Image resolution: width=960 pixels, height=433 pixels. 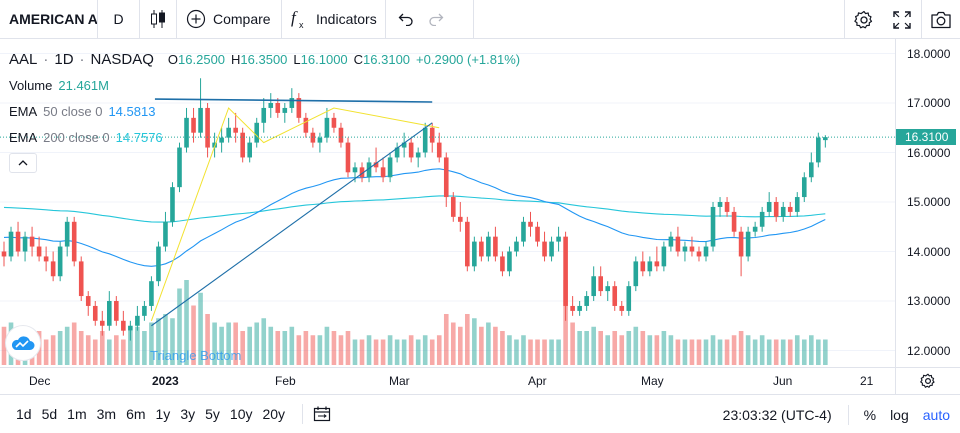 I want to click on range-button-1y: 1y, so click(x=163, y=414).